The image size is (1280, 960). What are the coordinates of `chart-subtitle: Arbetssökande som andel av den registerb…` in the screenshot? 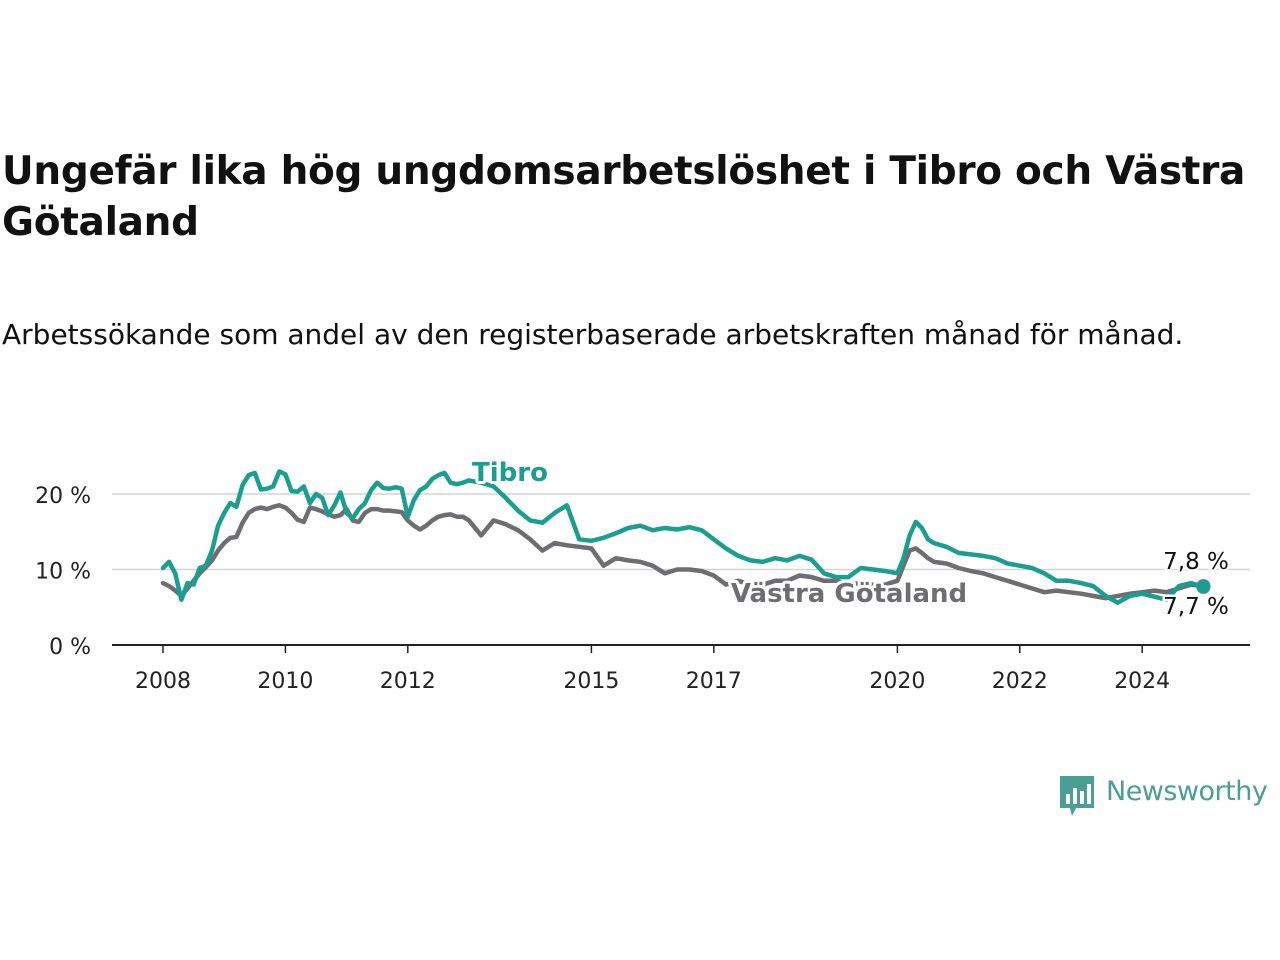 It's located at (593, 334).